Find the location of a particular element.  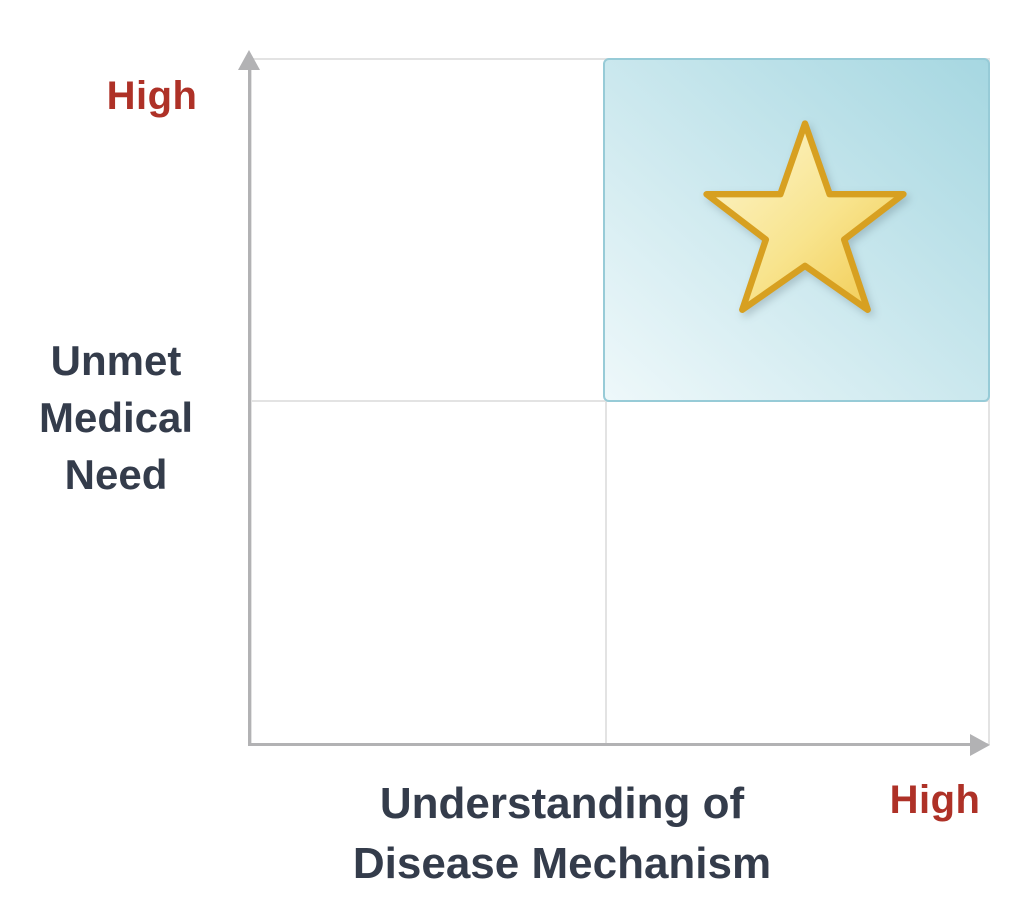

y-axis-title-line: Medical is located at coordinates (116, 417).